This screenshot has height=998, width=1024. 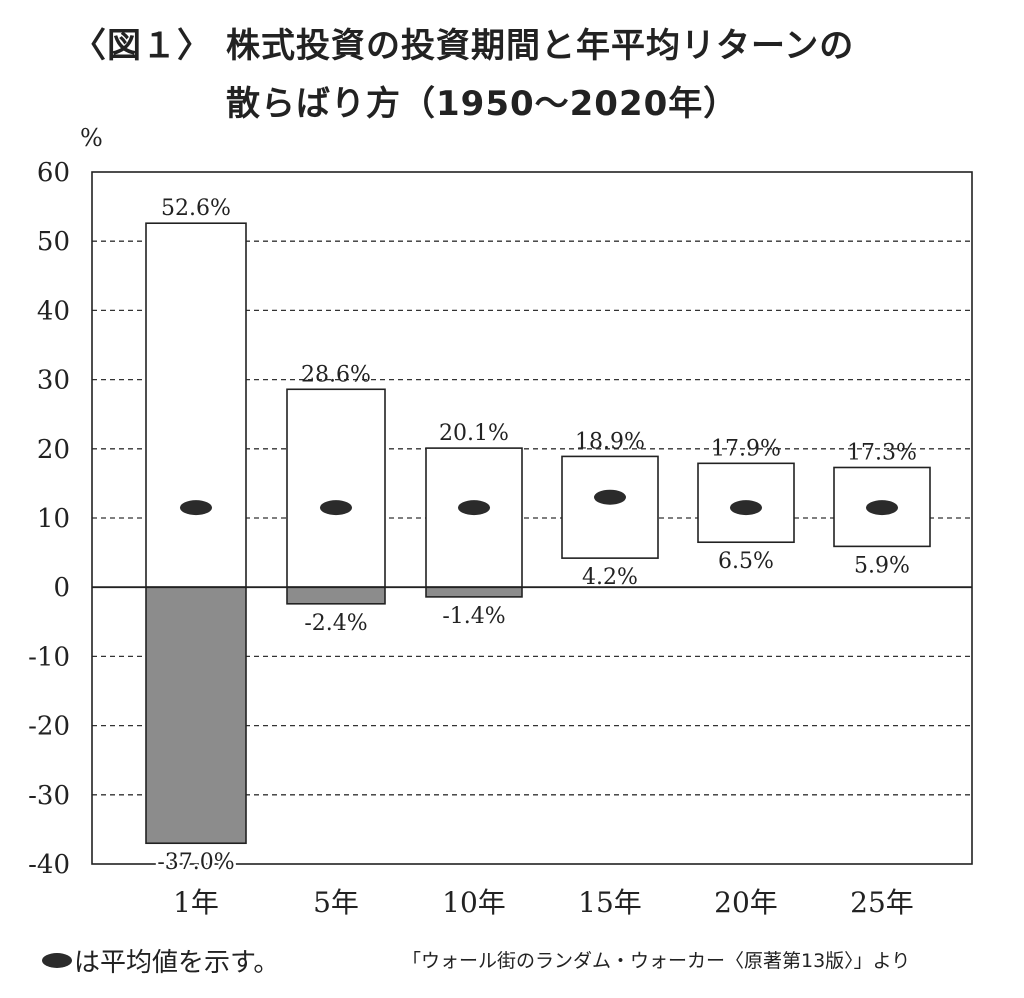 I want to click on y-tick-label-0: 0, so click(x=61, y=588).